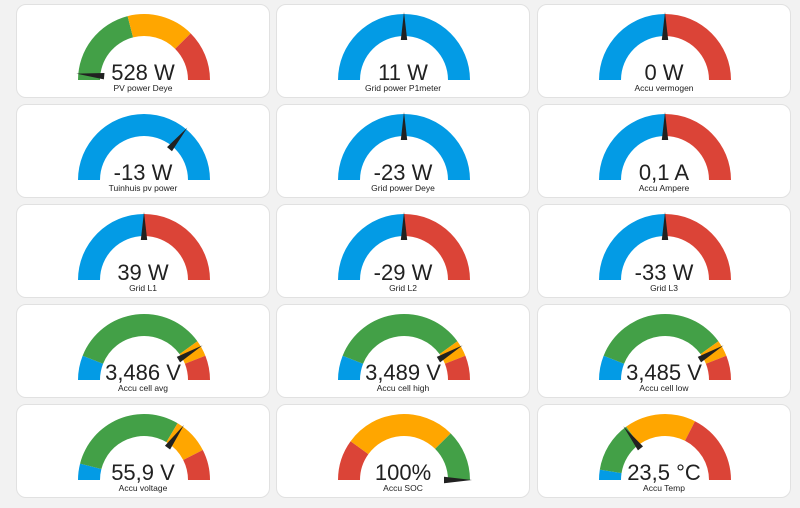  Describe the element at coordinates (403, 372) in the screenshot. I see `gauge-value: 3,489 V` at that location.